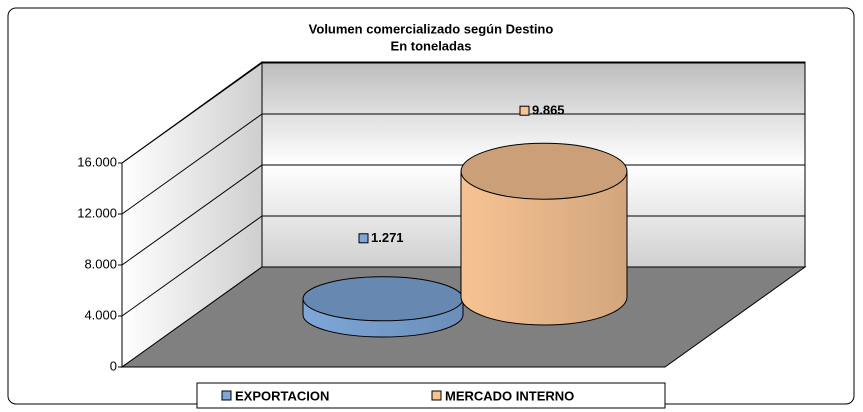  What do you see at coordinates (548, 110) in the screenshot?
I see `data-label: 9.865` at bounding box center [548, 110].